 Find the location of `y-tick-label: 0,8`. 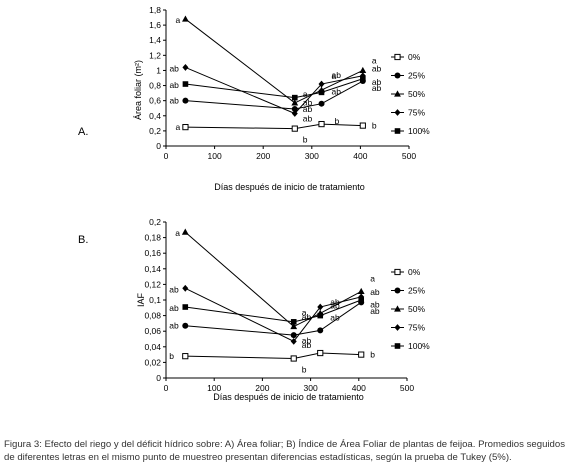

y-tick-label: 0,8 is located at coordinates (155, 86).